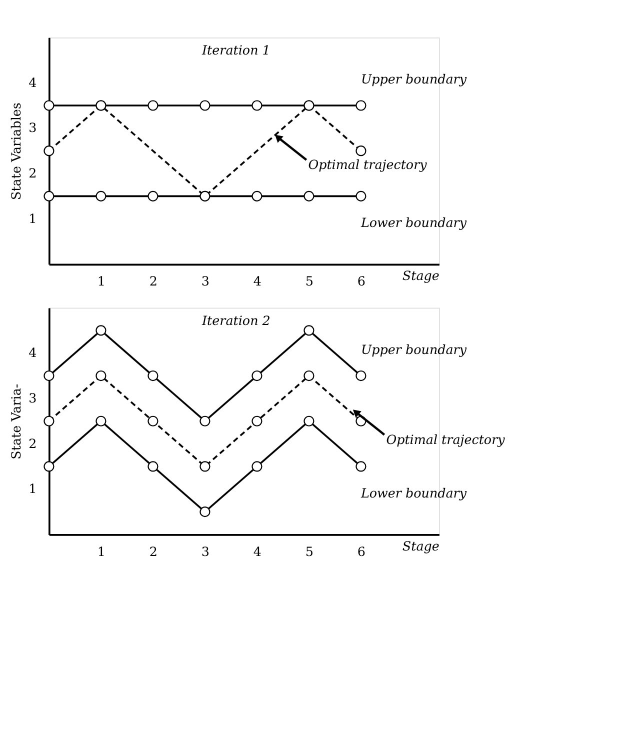 This screenshot has width=624, height=748. What do you see at coordinates (16, 151) in the screenshot?
I see `y-axis-title: State Variables` at bounding box center [16, 151].